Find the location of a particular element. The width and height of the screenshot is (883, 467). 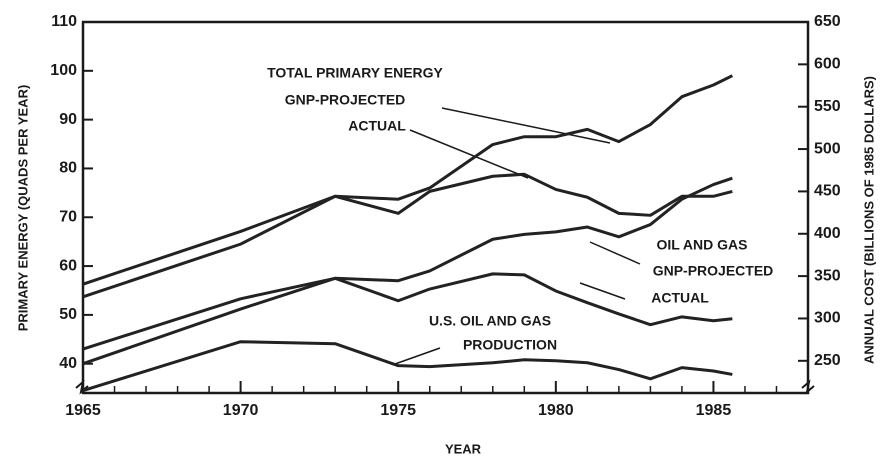

y2-tick-label: 550 is located at coordinates (827, 106).